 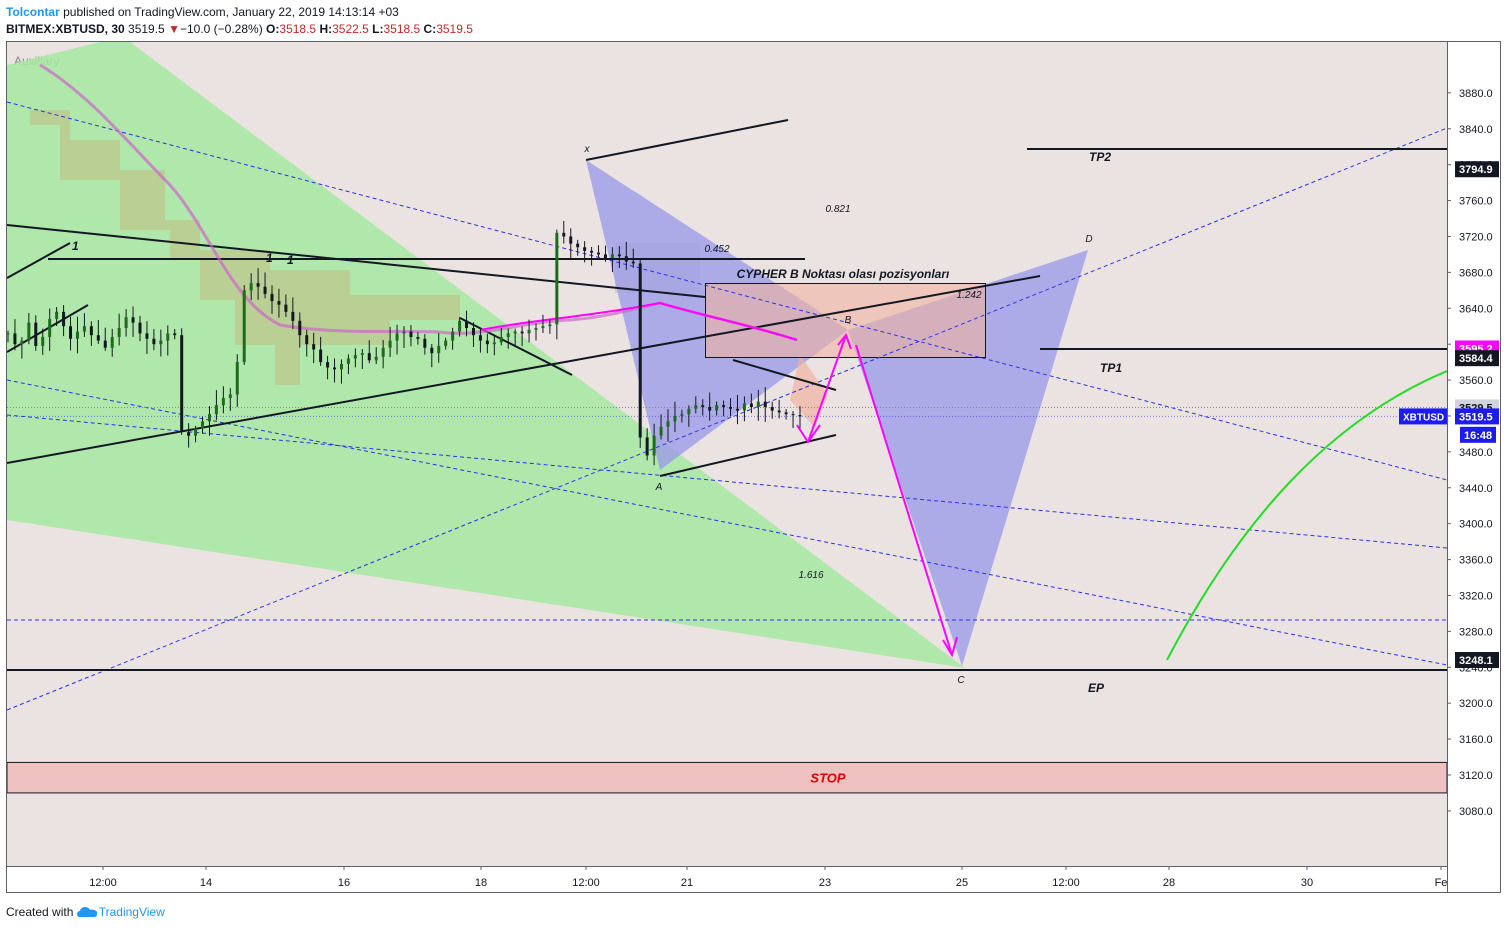 What do you see at coordinates (1476, 309) in the screenshot?
I see `y-tick-label: 3640.0` at bounding box center [1476, 309].